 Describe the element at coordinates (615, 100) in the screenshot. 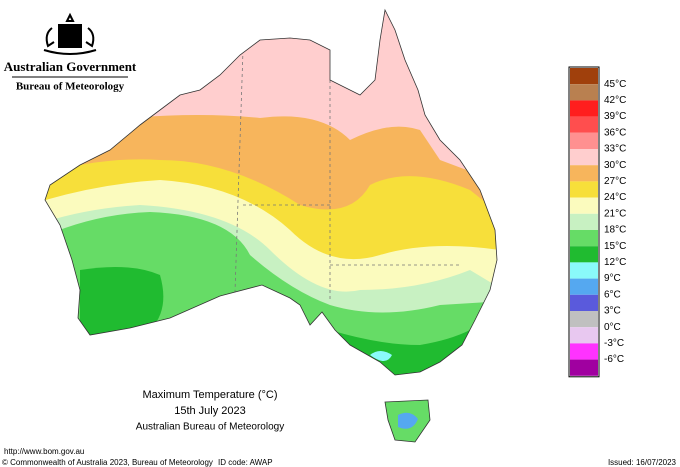

I see `legend-label: 42°C` at that location.